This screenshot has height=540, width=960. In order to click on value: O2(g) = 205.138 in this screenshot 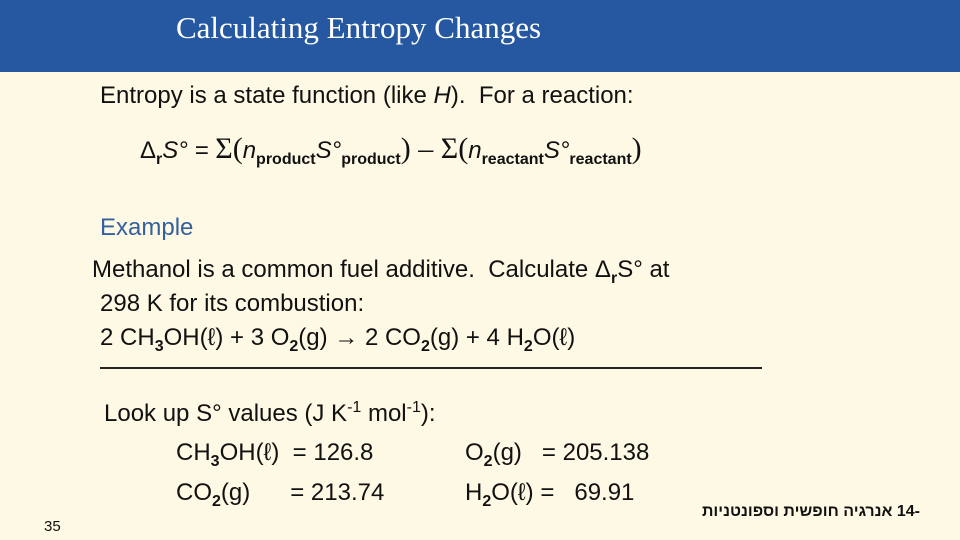, I will do `click(557, 455)`.